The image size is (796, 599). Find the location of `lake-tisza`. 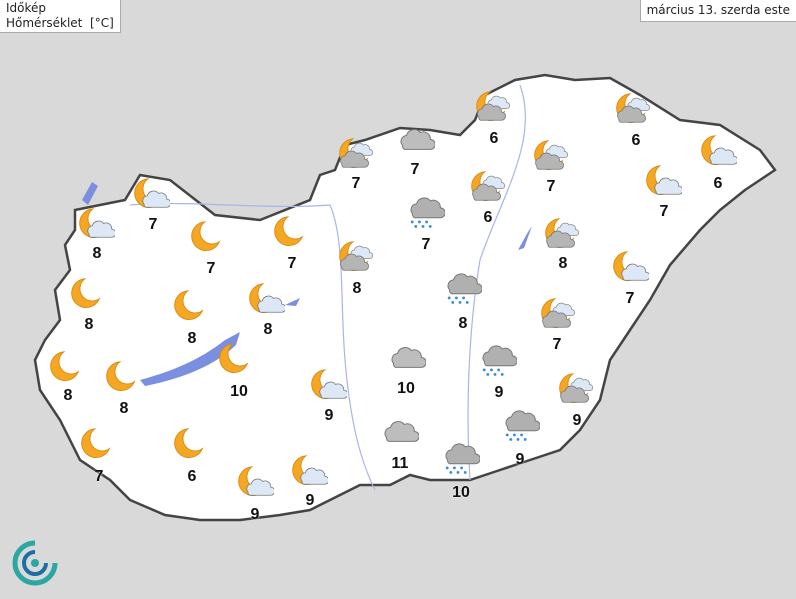

lake-tisza is located at coordinates (525, 238).